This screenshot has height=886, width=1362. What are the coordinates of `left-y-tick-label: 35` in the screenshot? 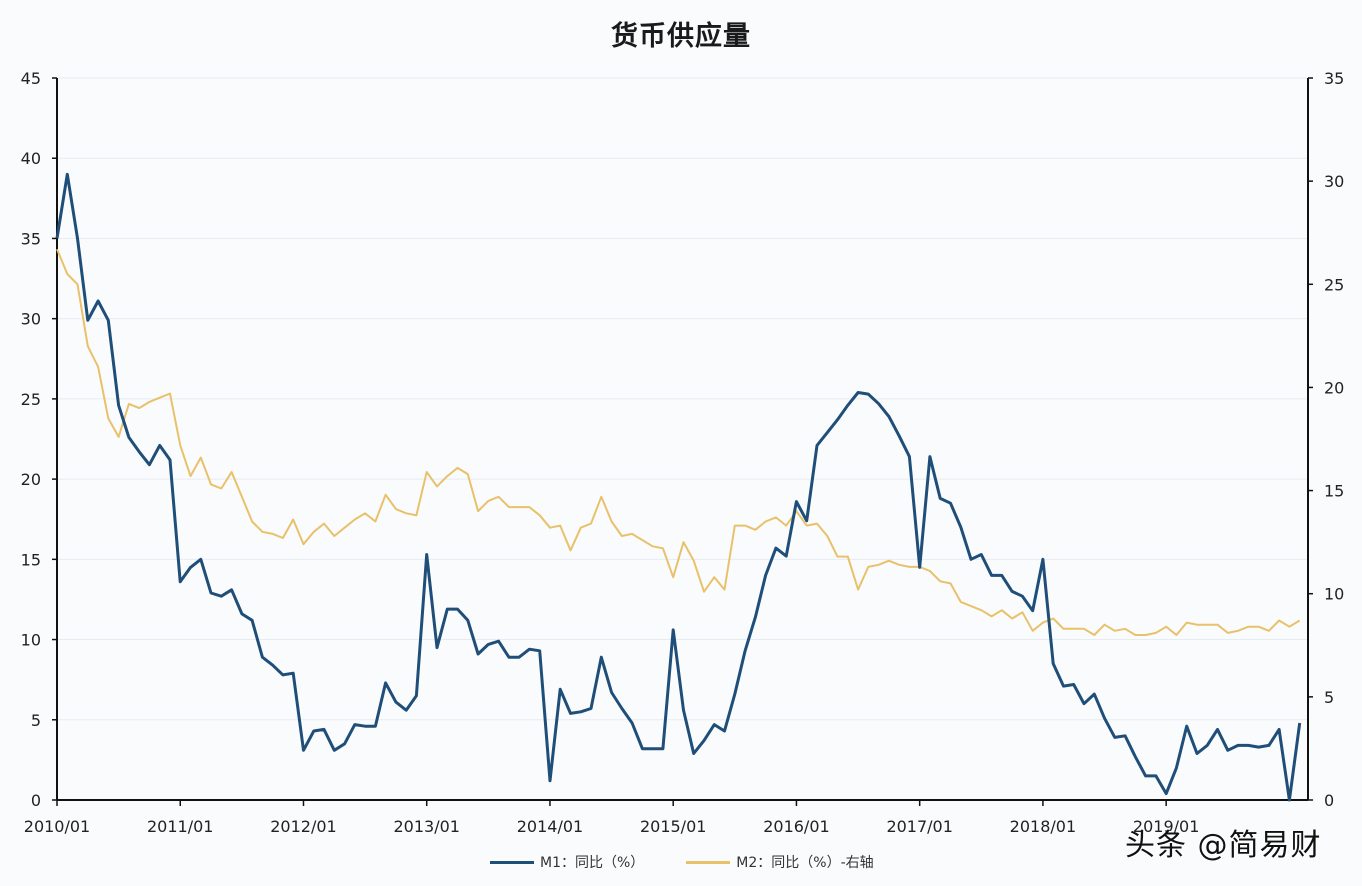 It's located at (31, 238).